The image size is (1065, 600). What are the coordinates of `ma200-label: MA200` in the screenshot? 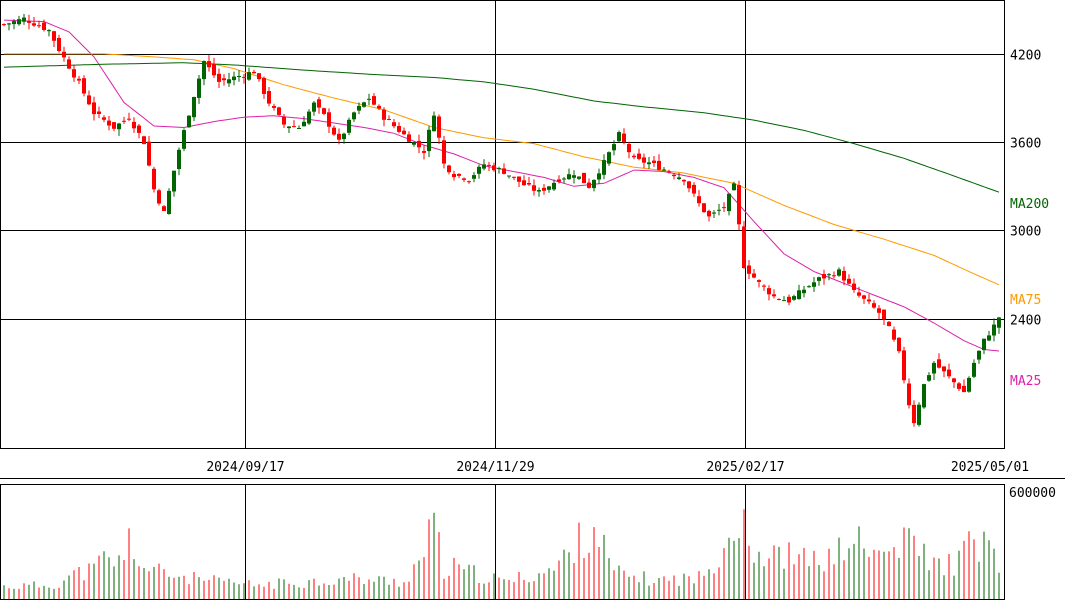 It's located at (1029, 204).